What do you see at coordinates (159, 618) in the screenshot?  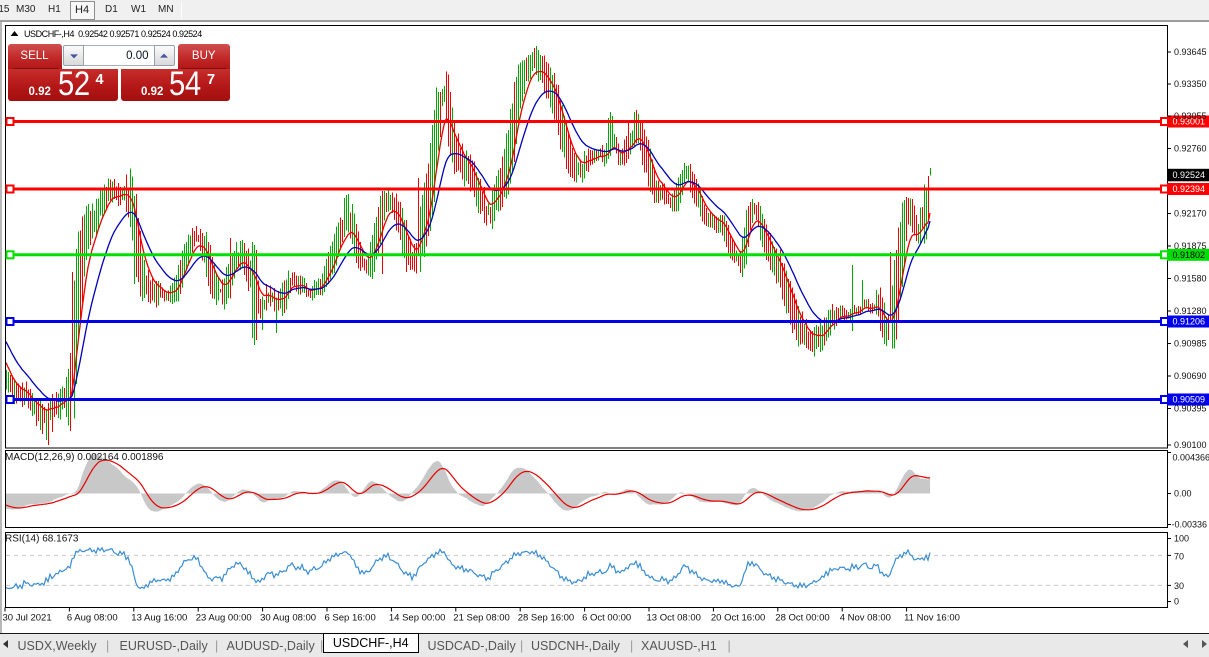 I see `svg-text: 13 Aug 16:00` at bounding box center [159, 618].